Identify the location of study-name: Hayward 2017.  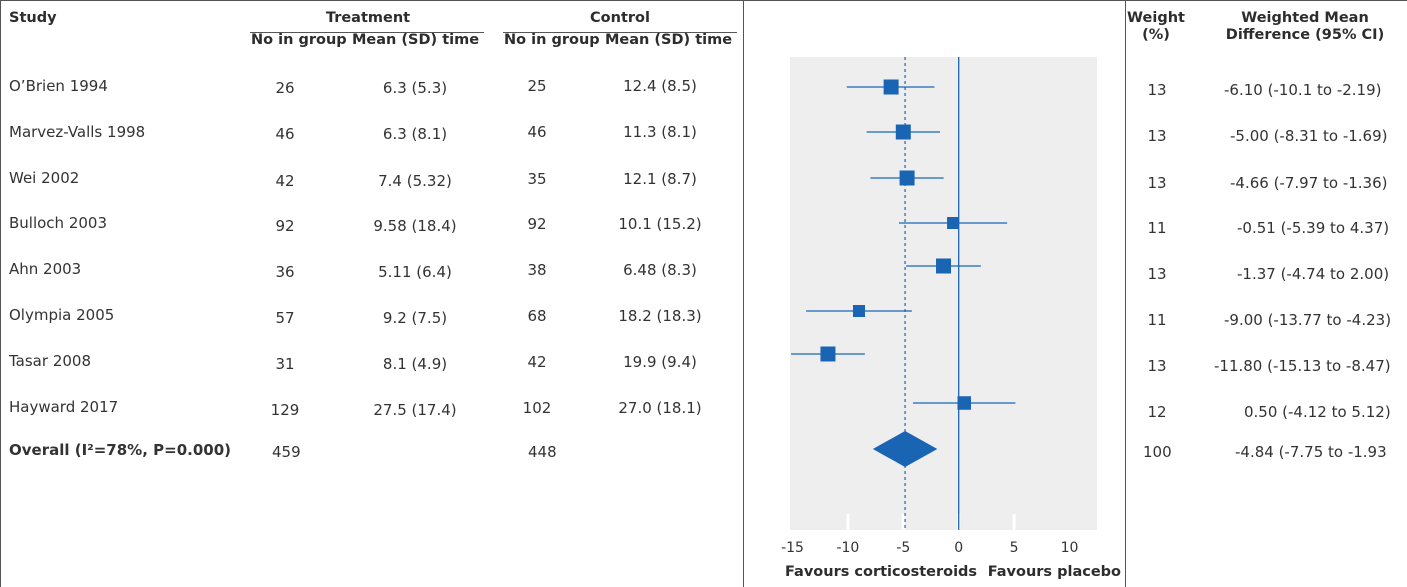
(64, 407).